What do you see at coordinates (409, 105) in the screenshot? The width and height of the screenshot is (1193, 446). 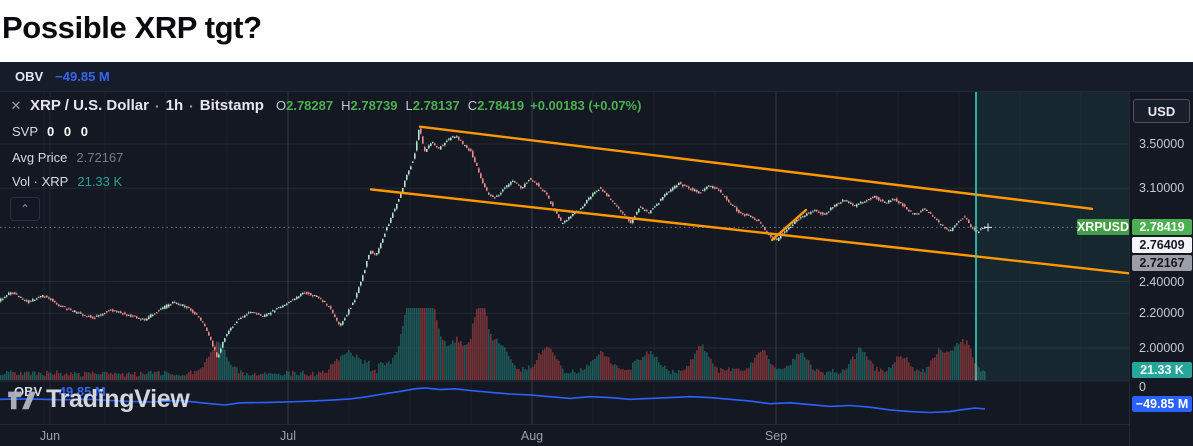 I see `low-label: L` at bounding box center [409, 105].